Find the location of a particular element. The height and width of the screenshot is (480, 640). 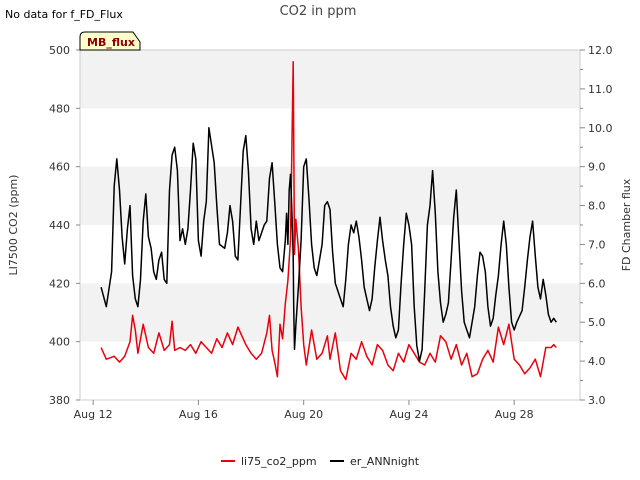

y-tick-label: 380 is located at coordinates (59, 400).